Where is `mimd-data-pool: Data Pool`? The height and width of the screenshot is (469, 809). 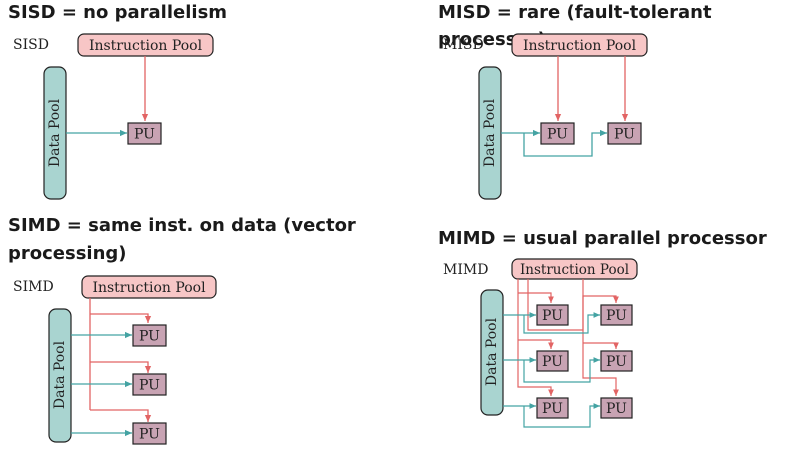
mimd-data-pool: Data Pool is located at coordinates (492, 352).